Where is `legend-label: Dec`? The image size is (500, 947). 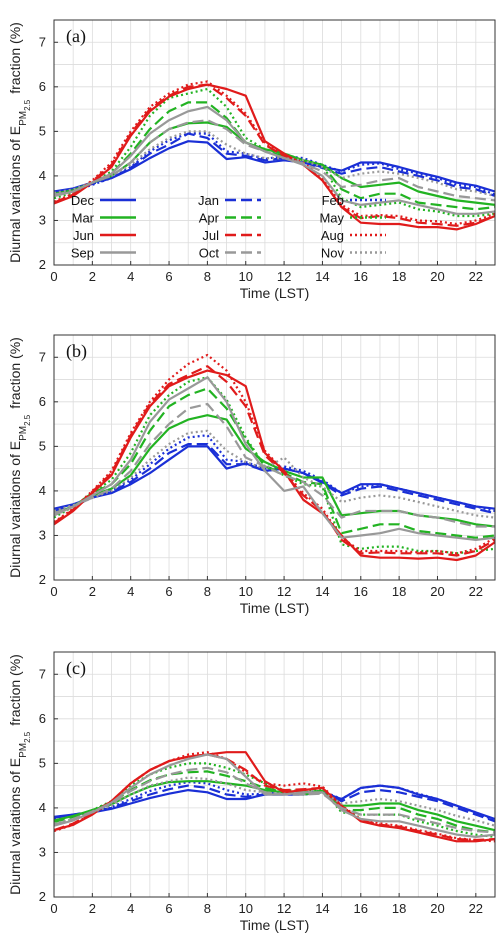 legend-label: Dec is located at coordinates (83, 200).